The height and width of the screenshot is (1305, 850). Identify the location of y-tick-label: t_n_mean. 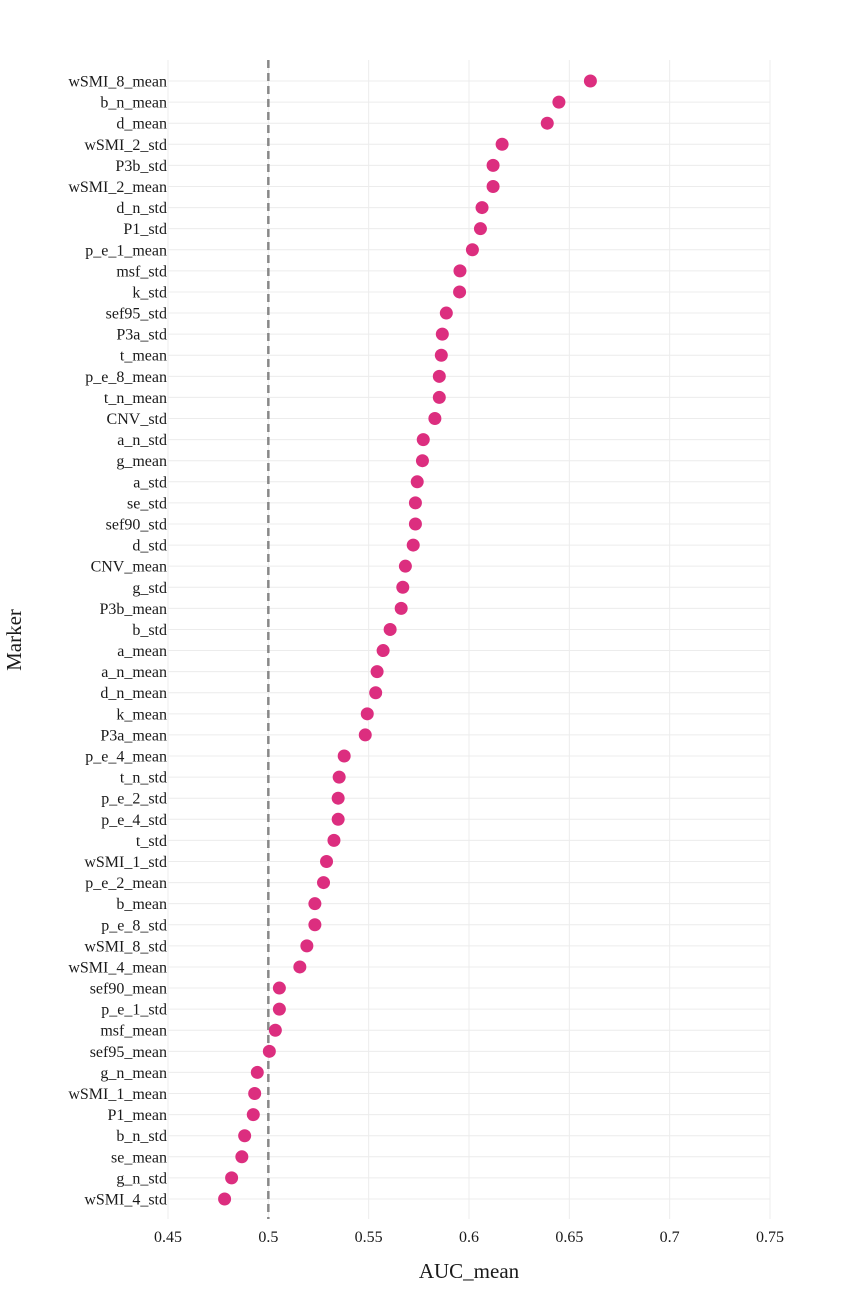
(135, 398).